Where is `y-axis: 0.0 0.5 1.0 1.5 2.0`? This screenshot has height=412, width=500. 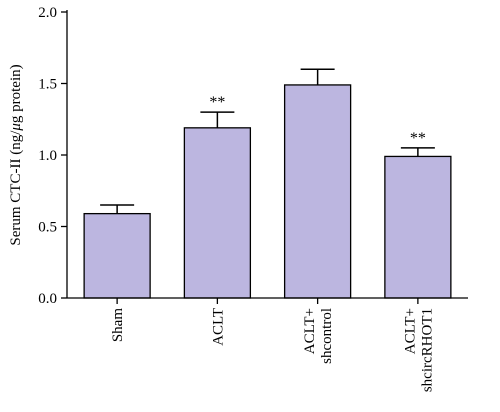 y-axis: 0.0 0.5 1.0 1.5 2.0 is located at coordinates (53, 156).